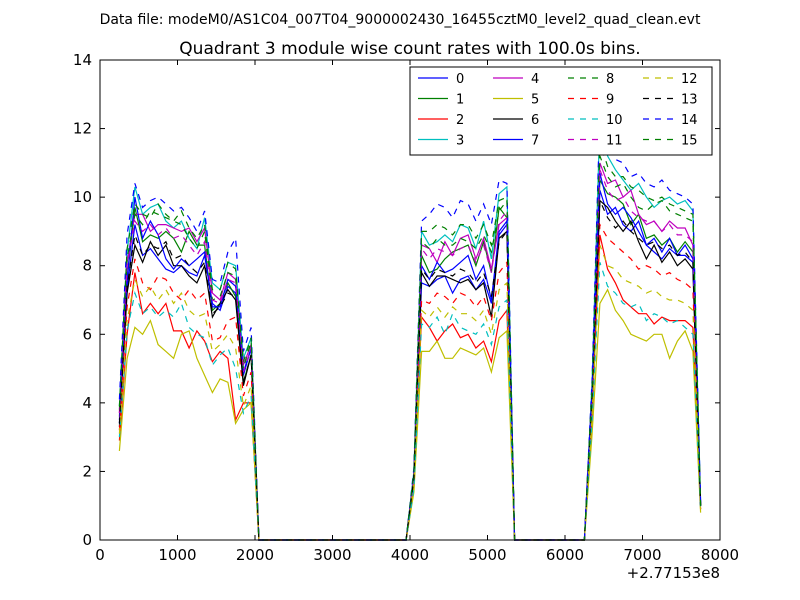 This screenshot has width=800, height=600. I want to click on legend-label-15: 15, so click(689, 141).